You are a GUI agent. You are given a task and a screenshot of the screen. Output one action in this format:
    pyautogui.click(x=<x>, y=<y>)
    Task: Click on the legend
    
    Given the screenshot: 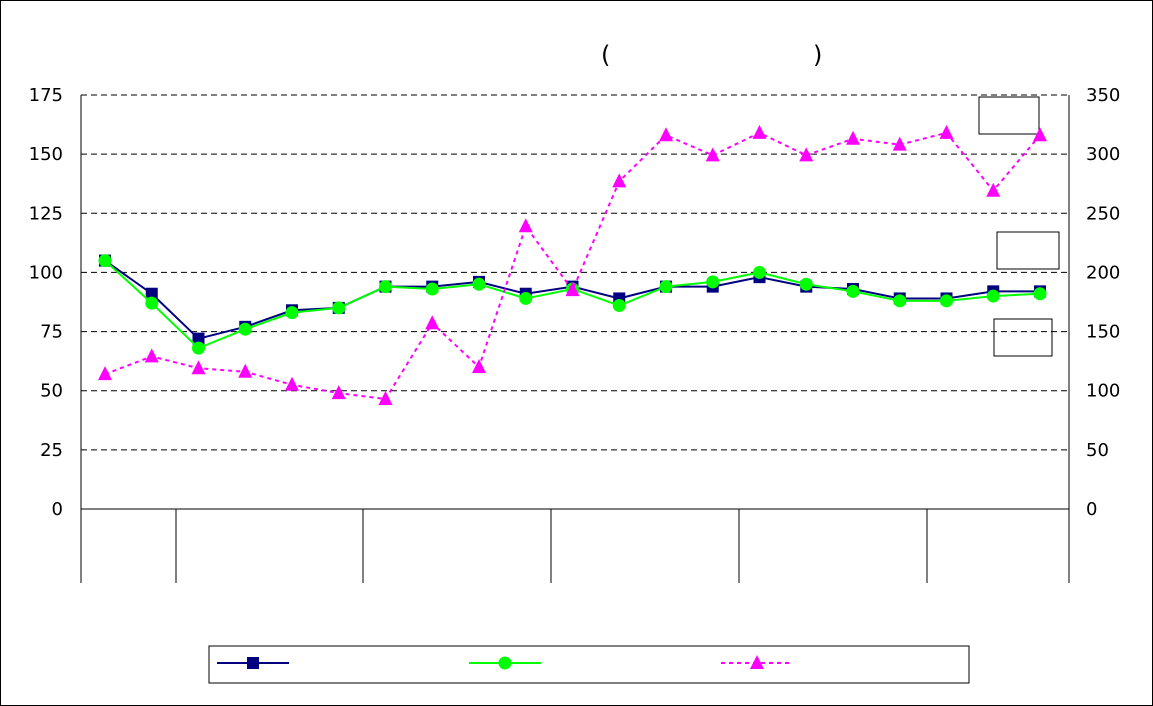 What is the action you would take?
    pyautogui.click(x=505, y=662)
    